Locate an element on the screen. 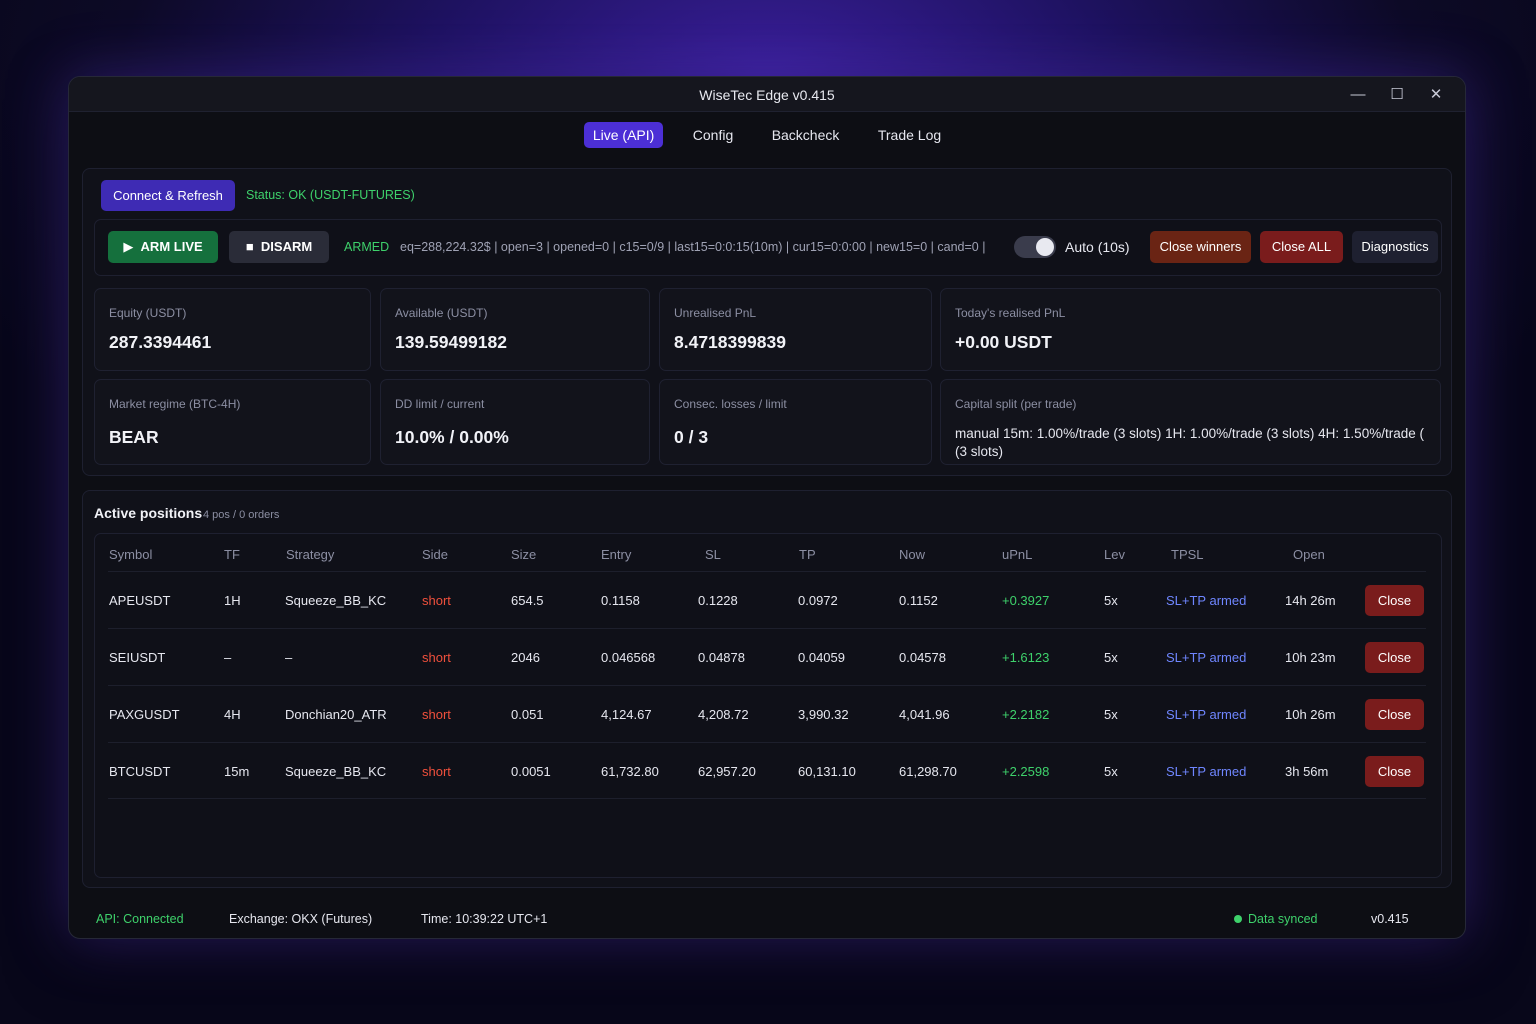 The height and width of the screenshot is (1024, 1536). arm-live-button: ▶ ARM LIVE is located at coordinates (163, 247).